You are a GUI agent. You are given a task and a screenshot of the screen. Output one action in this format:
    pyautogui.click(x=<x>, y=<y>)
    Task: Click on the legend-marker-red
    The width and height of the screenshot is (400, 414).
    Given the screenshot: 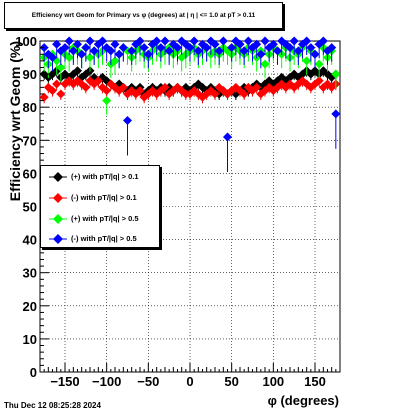 What is the action you would take?
    pyautogui.click(x=58, y=198)
    